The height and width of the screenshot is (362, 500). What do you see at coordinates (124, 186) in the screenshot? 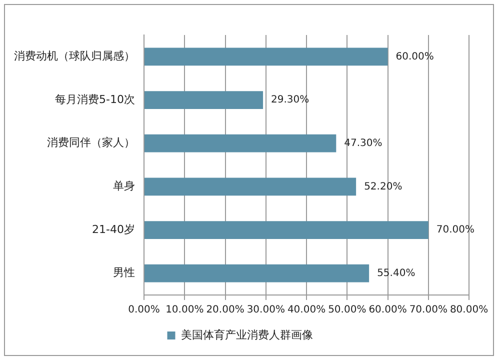
I see `y-tick-label: 单身` at bounding box center [124, 186].